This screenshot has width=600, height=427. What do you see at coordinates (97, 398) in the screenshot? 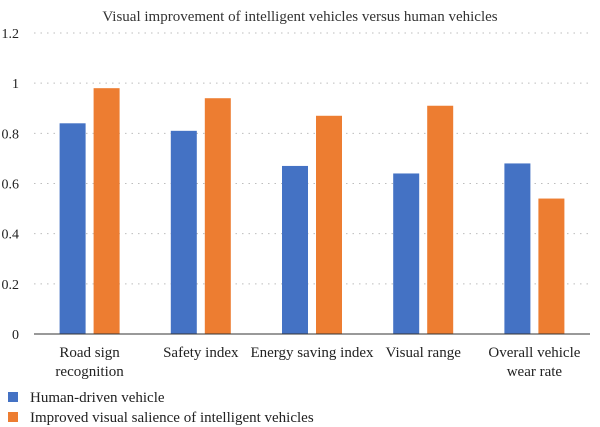
I see `legend-label: Human-driven vehicle` at bounding box center [97, 398].